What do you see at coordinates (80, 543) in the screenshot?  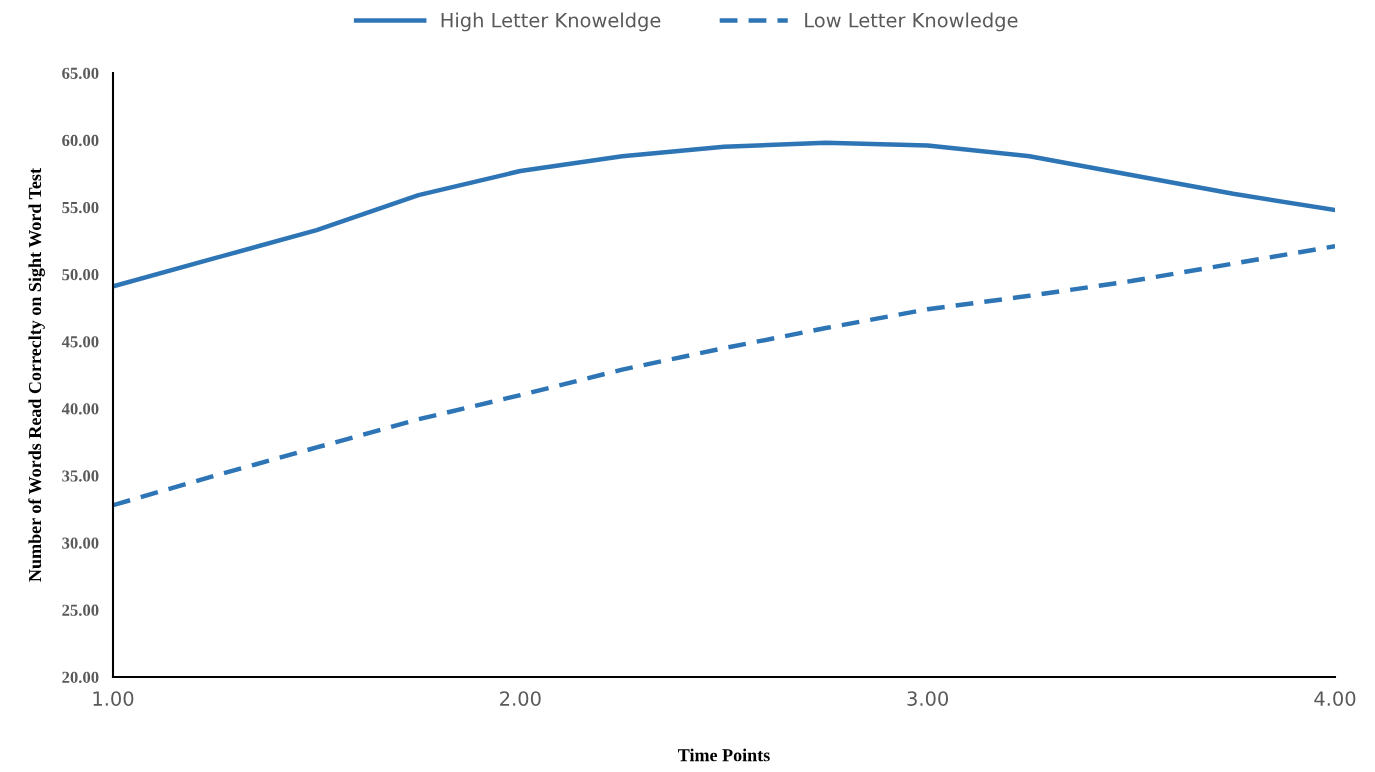 I see `y-tick-label: 30.00` at bounding box center [80, 543].